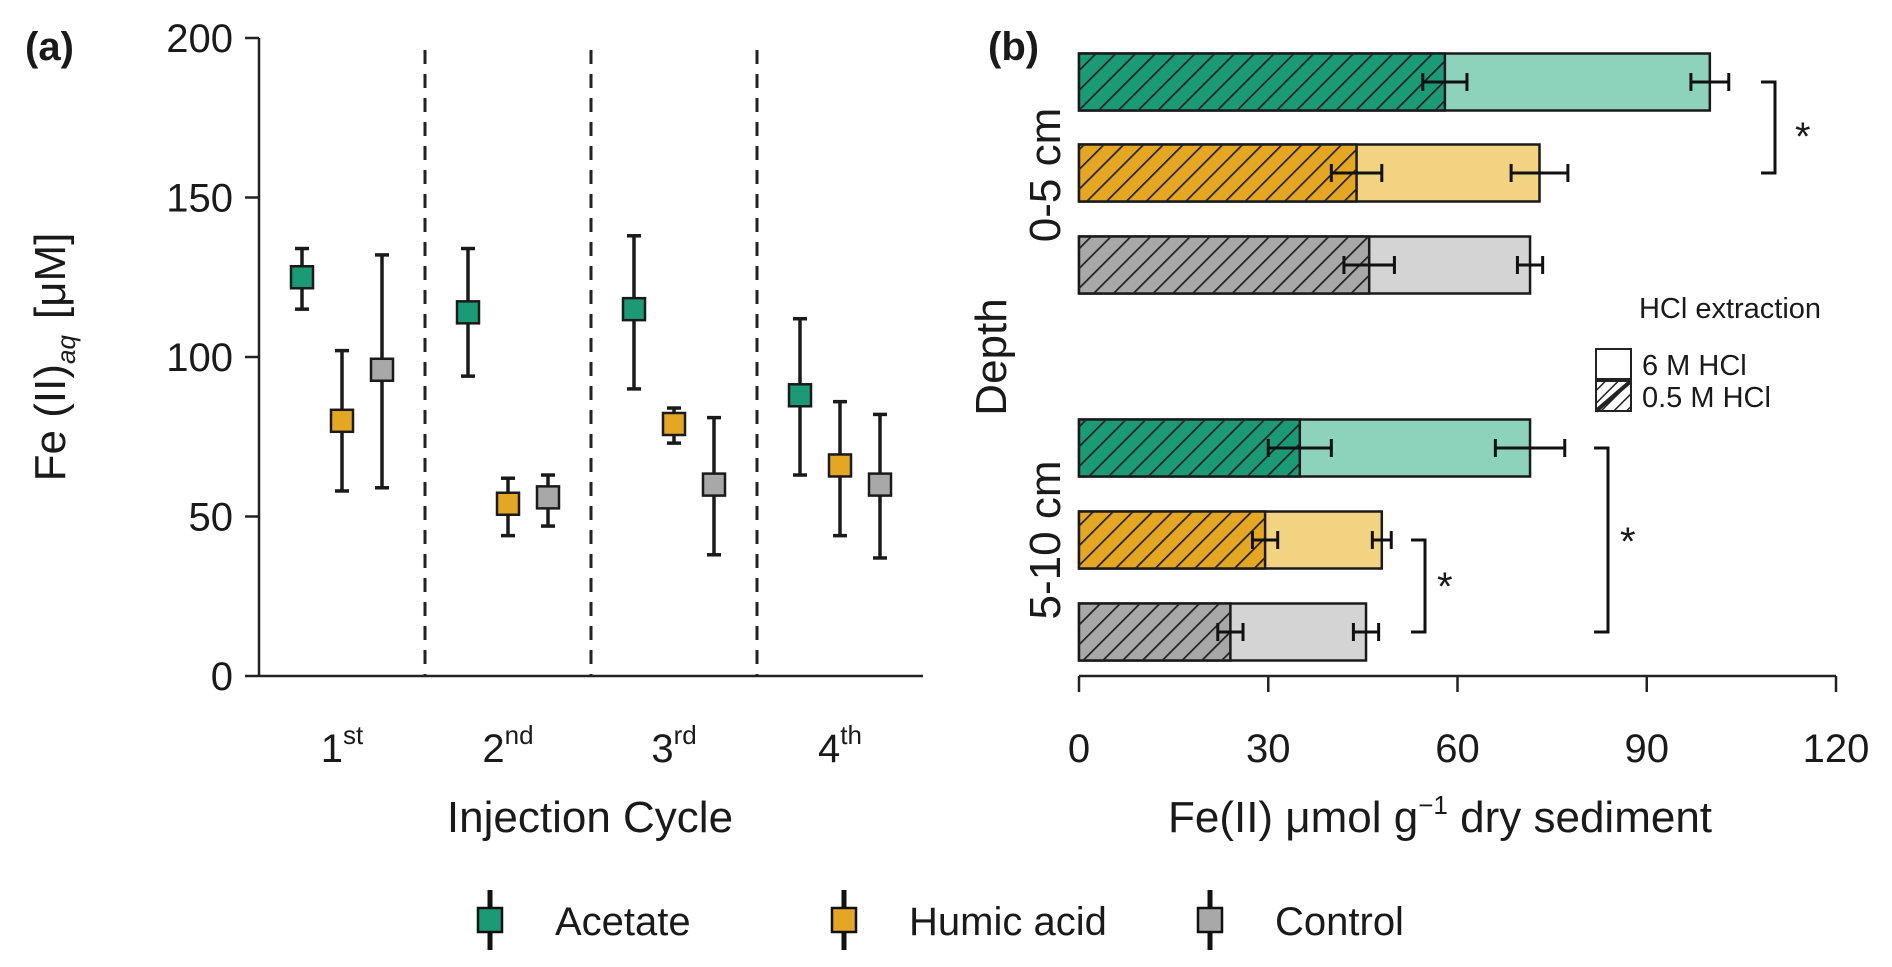 This screenshot has width=1892, height=967. I want to click on x-tick-label: 60, so click(1457, 749).